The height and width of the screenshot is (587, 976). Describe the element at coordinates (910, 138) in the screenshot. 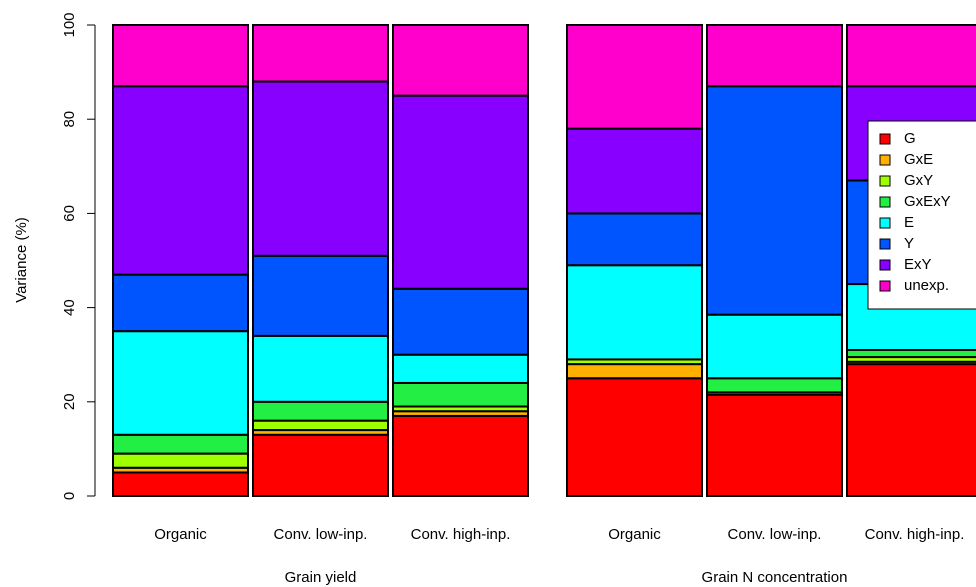

I see `legend-label: G` at that location.